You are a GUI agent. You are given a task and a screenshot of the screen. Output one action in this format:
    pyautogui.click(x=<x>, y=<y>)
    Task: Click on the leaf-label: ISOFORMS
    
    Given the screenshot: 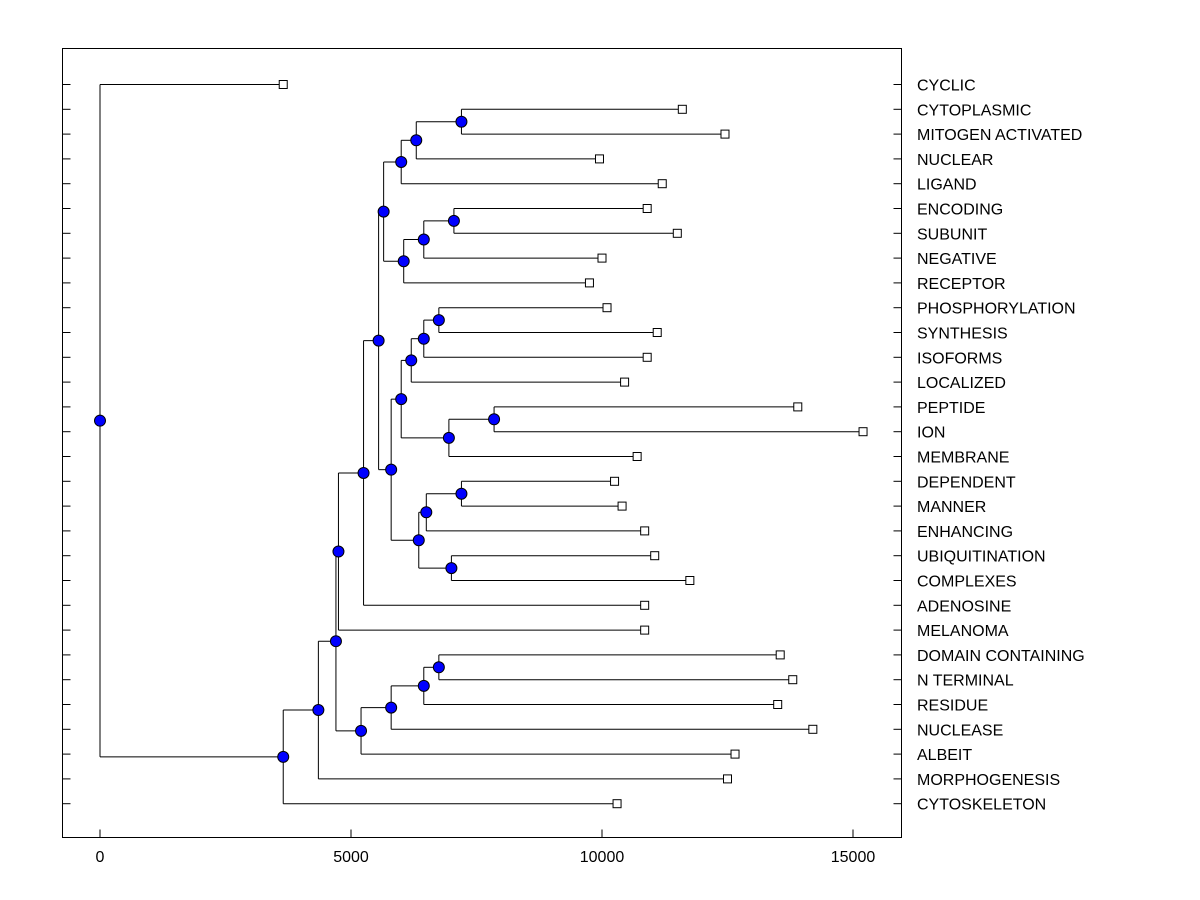 What is the action you would take?
    pyautogui.click(x=959, y=358)
    